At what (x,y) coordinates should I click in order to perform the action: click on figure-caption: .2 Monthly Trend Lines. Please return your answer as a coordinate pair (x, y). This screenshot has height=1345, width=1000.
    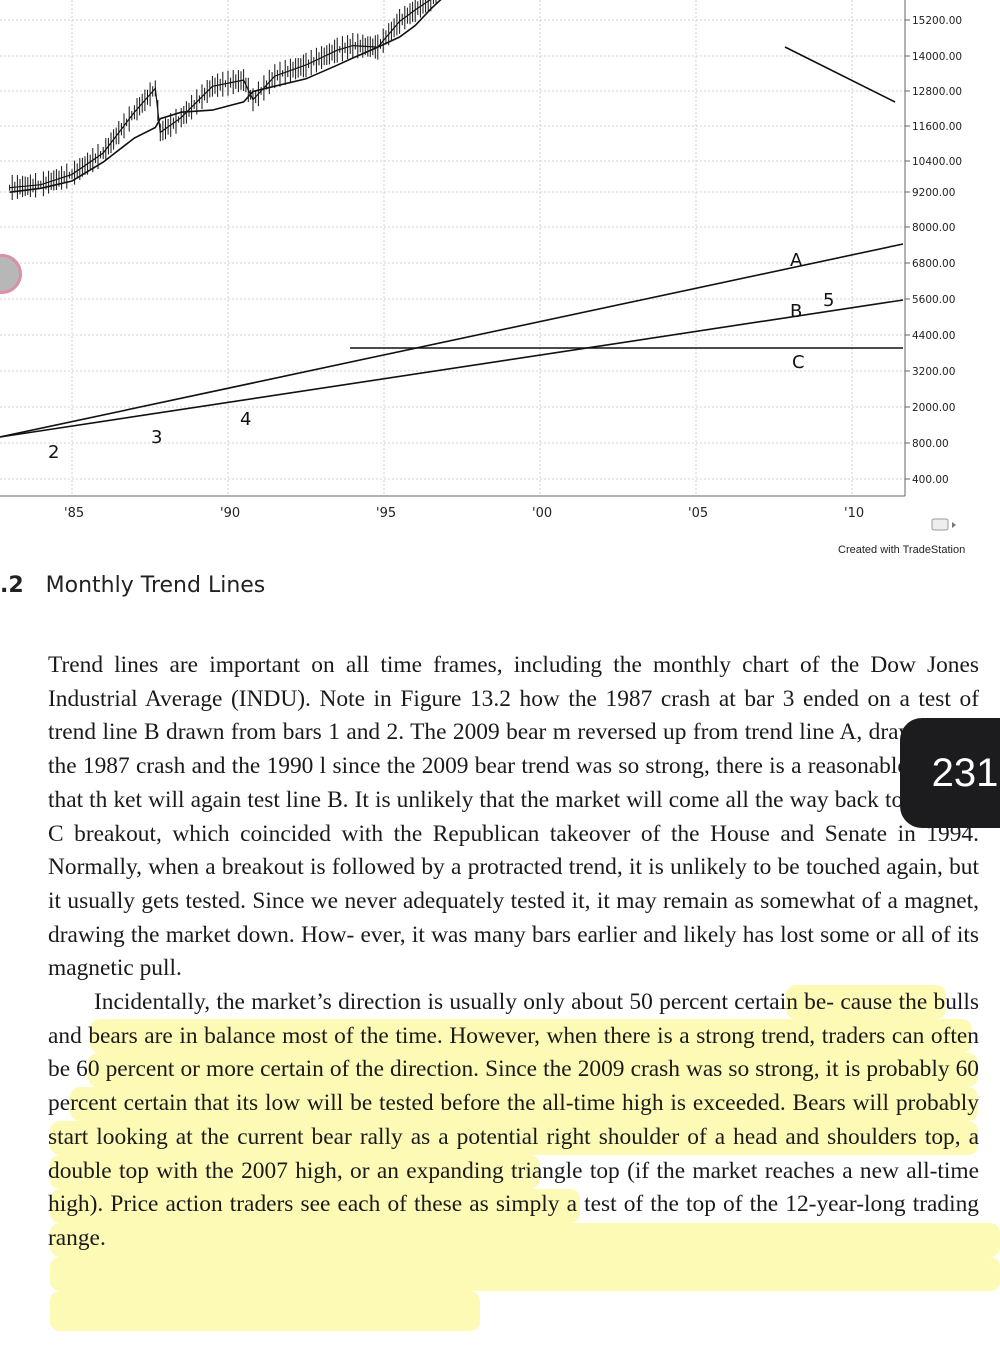
    Looking at the image, I should click on (132, 585).